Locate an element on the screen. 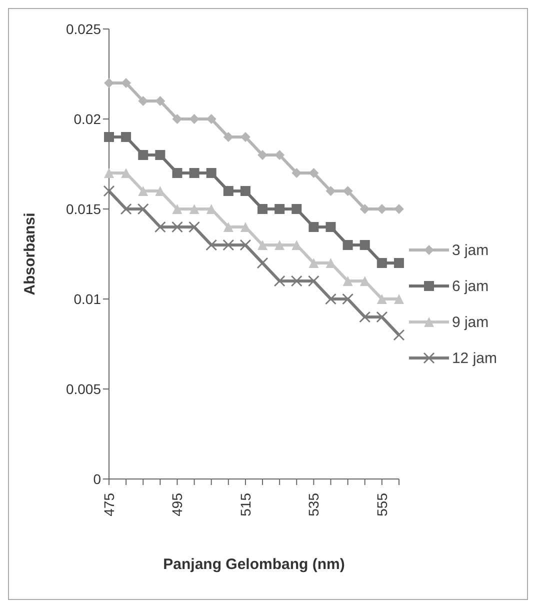  legend-label: 6 jam is located at coordinates (470, 286).